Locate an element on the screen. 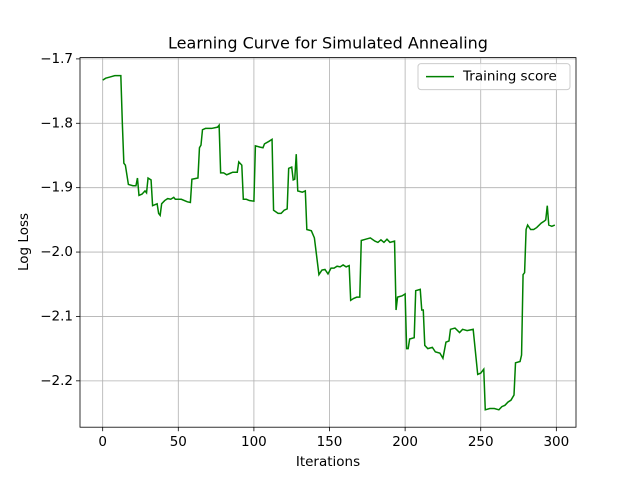 This screenshot has height=480, width=640. x-tick-label: 200 is located at coordinates (405, 442).